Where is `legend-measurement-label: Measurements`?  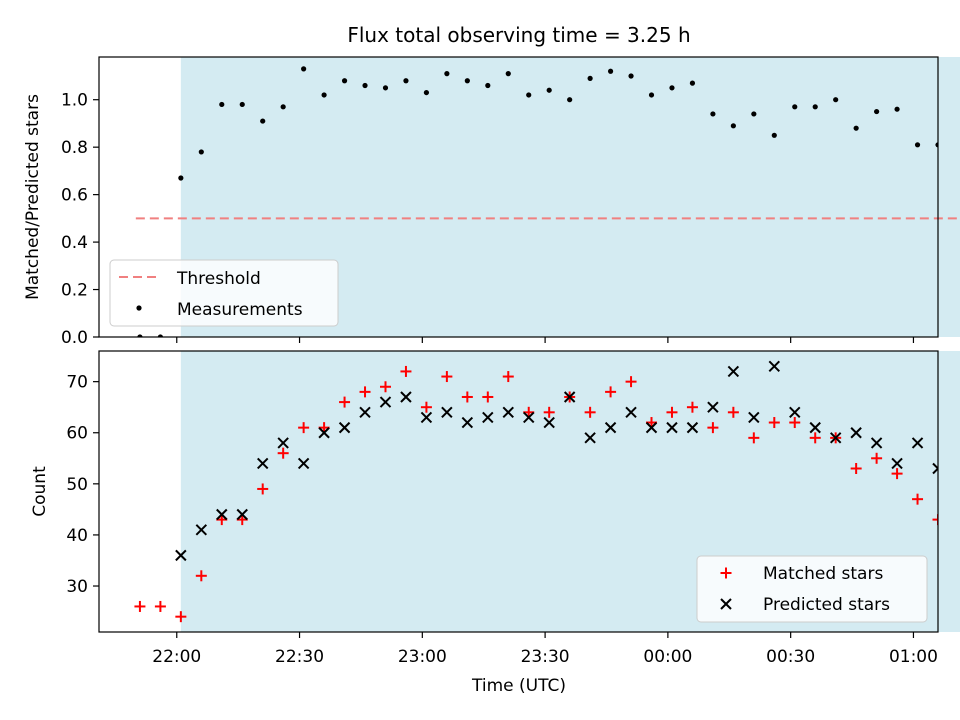 legend-measurement-label: Measurements is located at coordinates (240, 310).